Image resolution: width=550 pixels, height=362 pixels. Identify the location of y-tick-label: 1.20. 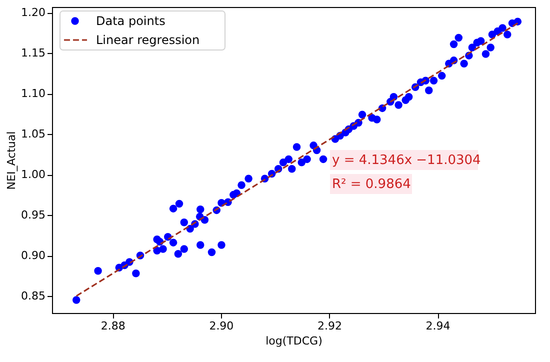
(33, 13).